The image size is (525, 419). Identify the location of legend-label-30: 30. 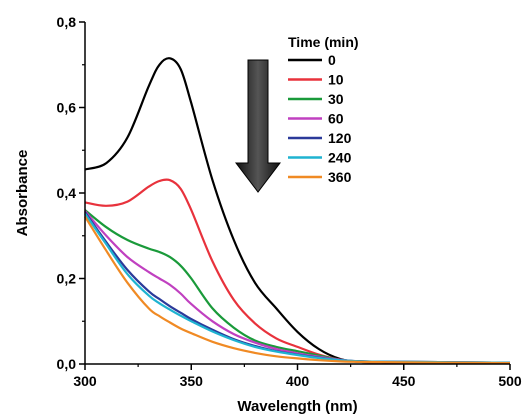
(336, 99).